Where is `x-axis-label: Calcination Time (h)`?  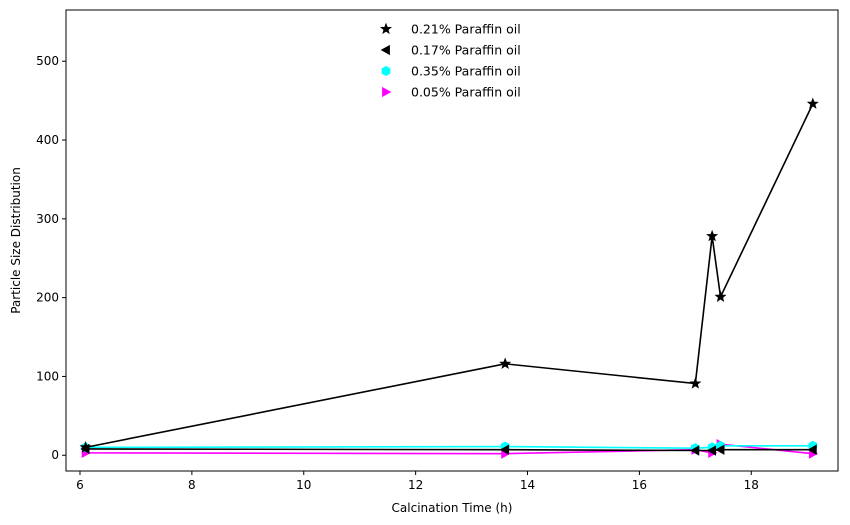
x-axis-label: Calcination Time (h) is located at coordinates (452, 508).